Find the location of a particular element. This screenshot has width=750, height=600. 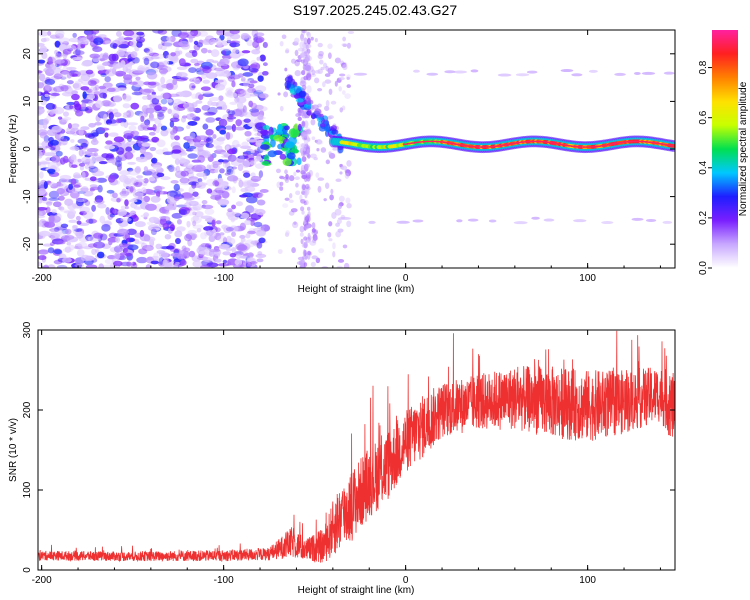

spectrogram-x-tick-label: 0 is located at coordinates (406, 278).